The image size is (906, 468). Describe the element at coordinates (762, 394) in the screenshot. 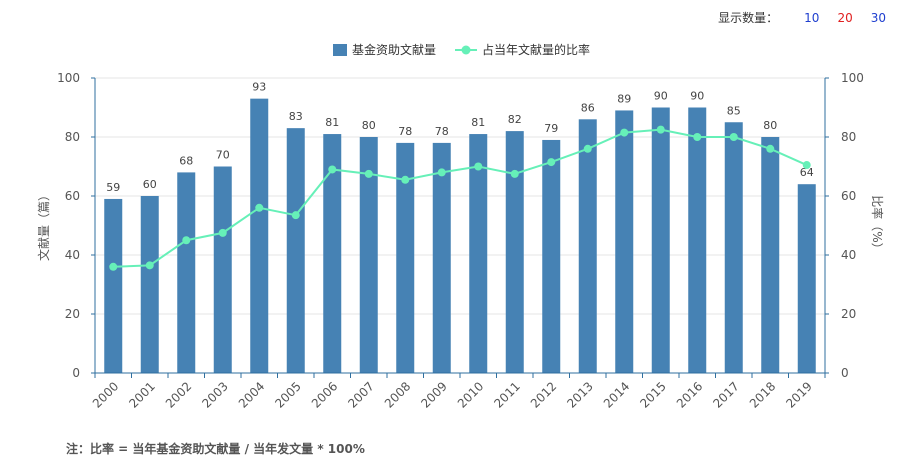

I see `x-tick-label: 2018` at that location.